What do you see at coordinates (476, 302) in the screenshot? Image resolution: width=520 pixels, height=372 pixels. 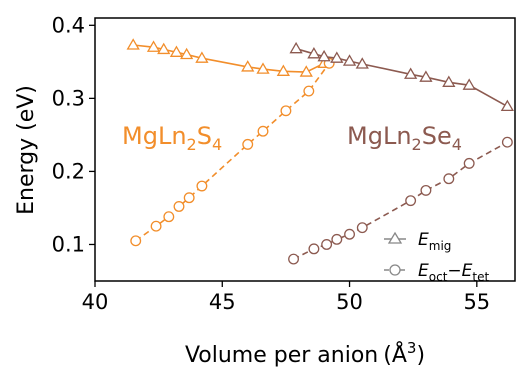 I see `x-tick-label: 55` at bounding box center [476, 302].